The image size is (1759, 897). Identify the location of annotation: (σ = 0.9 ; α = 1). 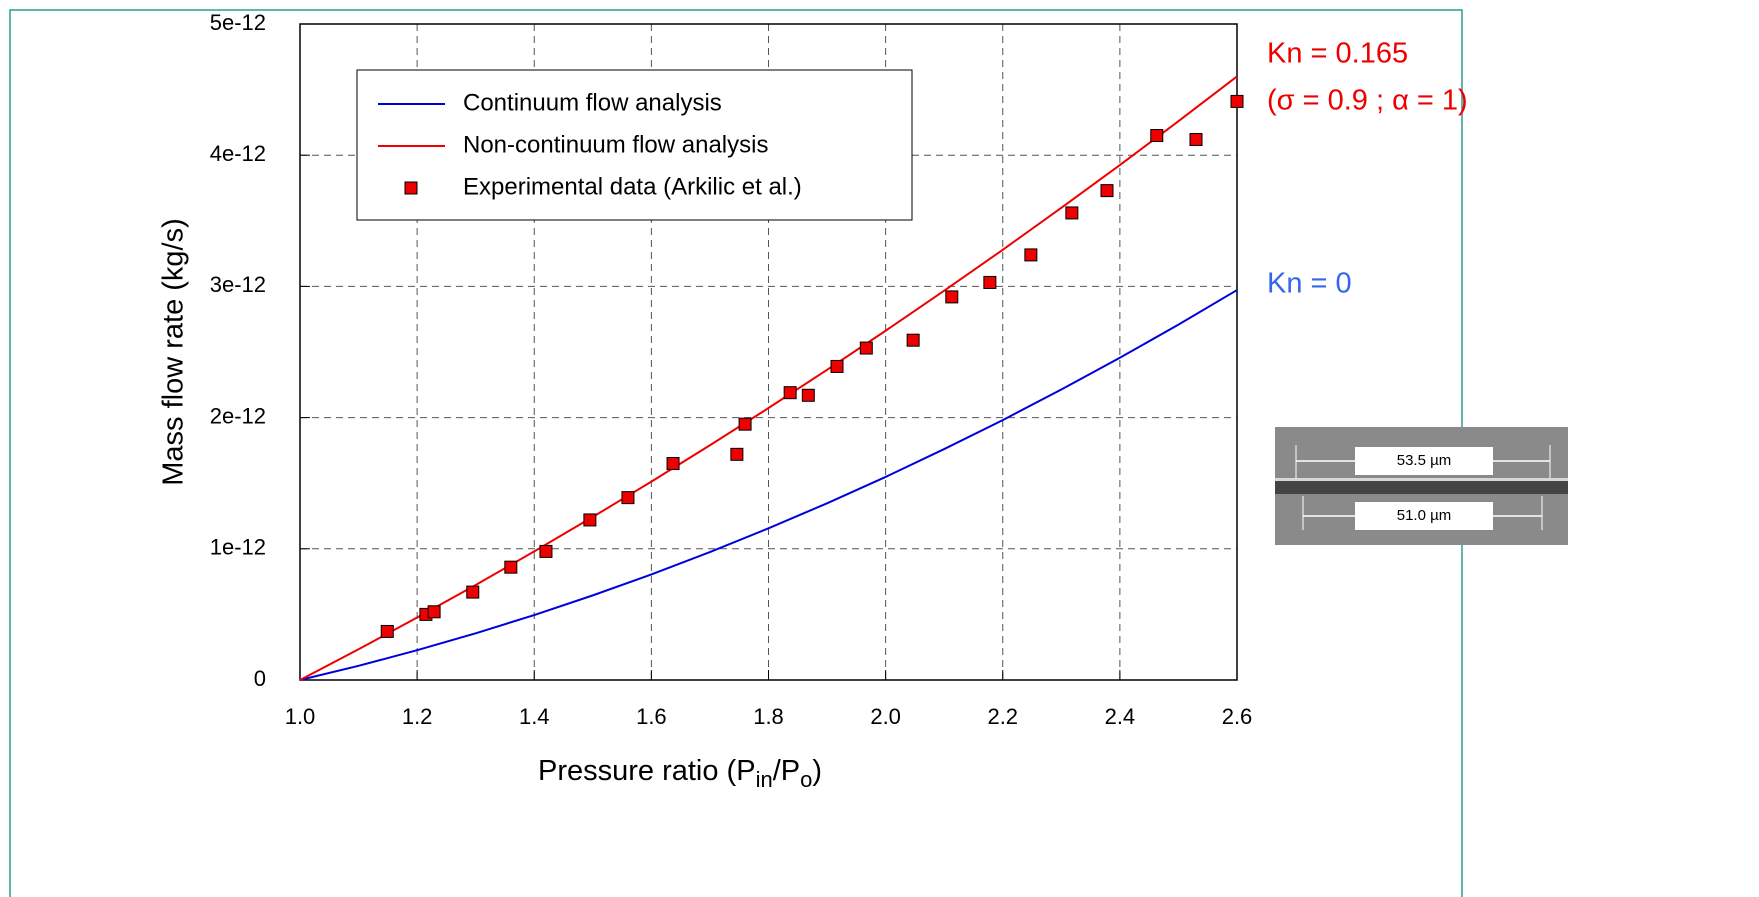
(1367, 101).